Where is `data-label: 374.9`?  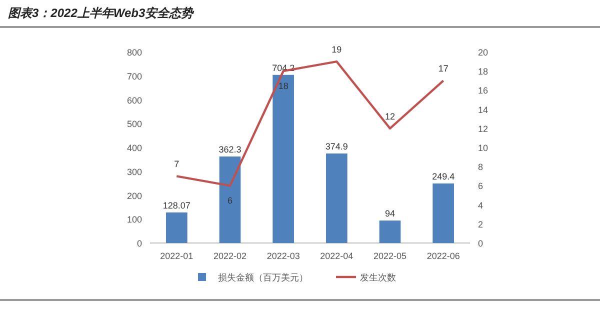
data-label: 374.9 is located at coordinates (336, 146).